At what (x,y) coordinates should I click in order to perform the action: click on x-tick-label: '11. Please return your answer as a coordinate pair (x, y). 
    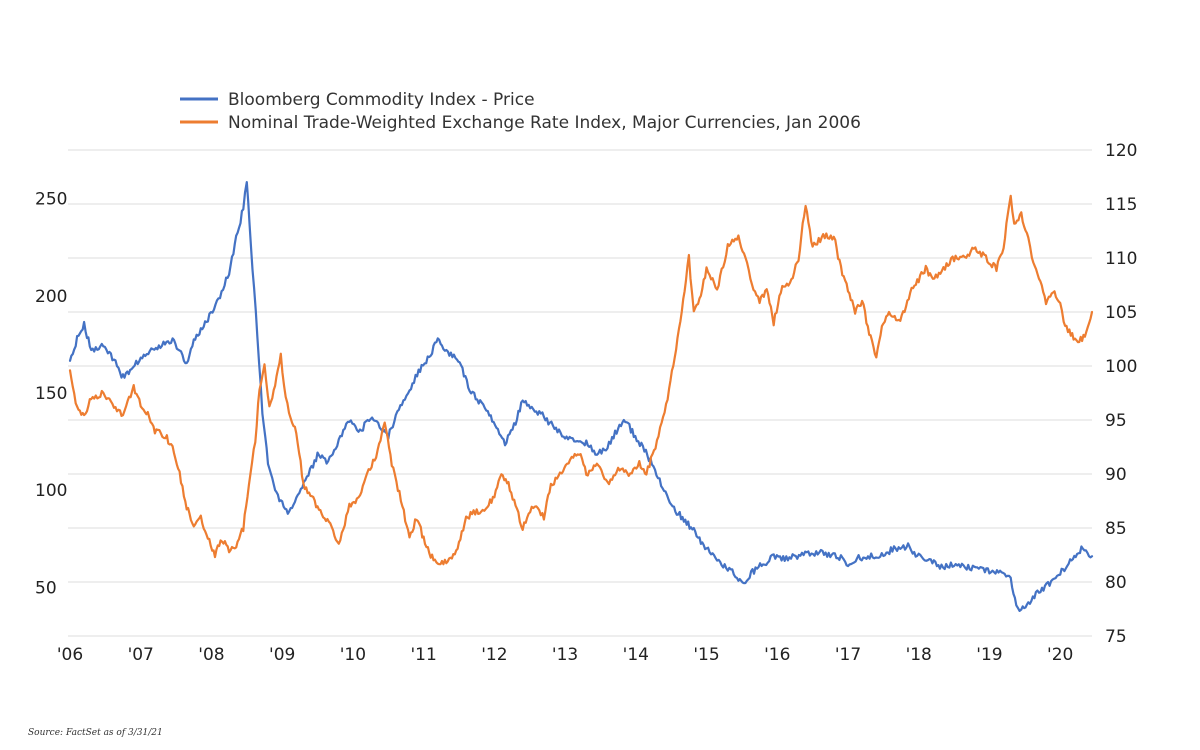
    Looking at the image, I should click on (423, 655).